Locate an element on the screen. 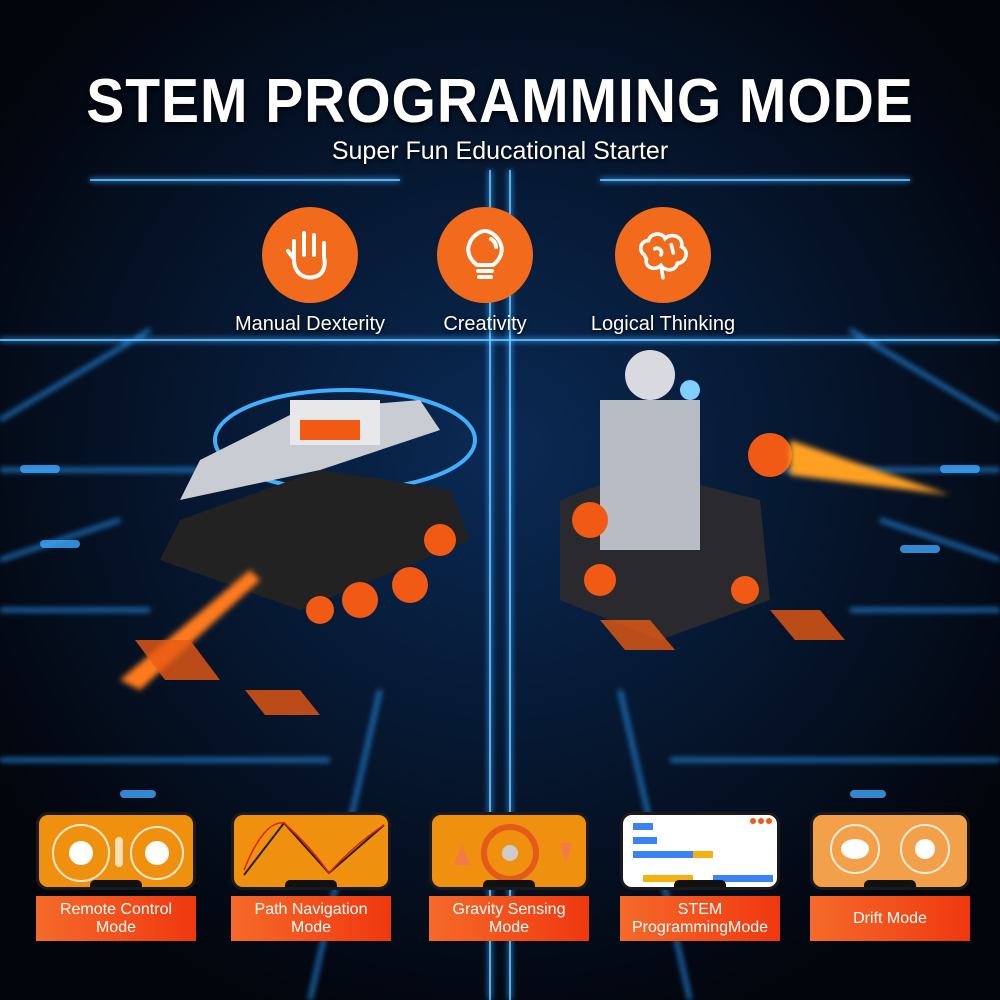 Image resolution: width=1000 pixels, height=1000 pixels. page-title: STEM PROGRAMMING MODE is located at coordinates (500, 101).